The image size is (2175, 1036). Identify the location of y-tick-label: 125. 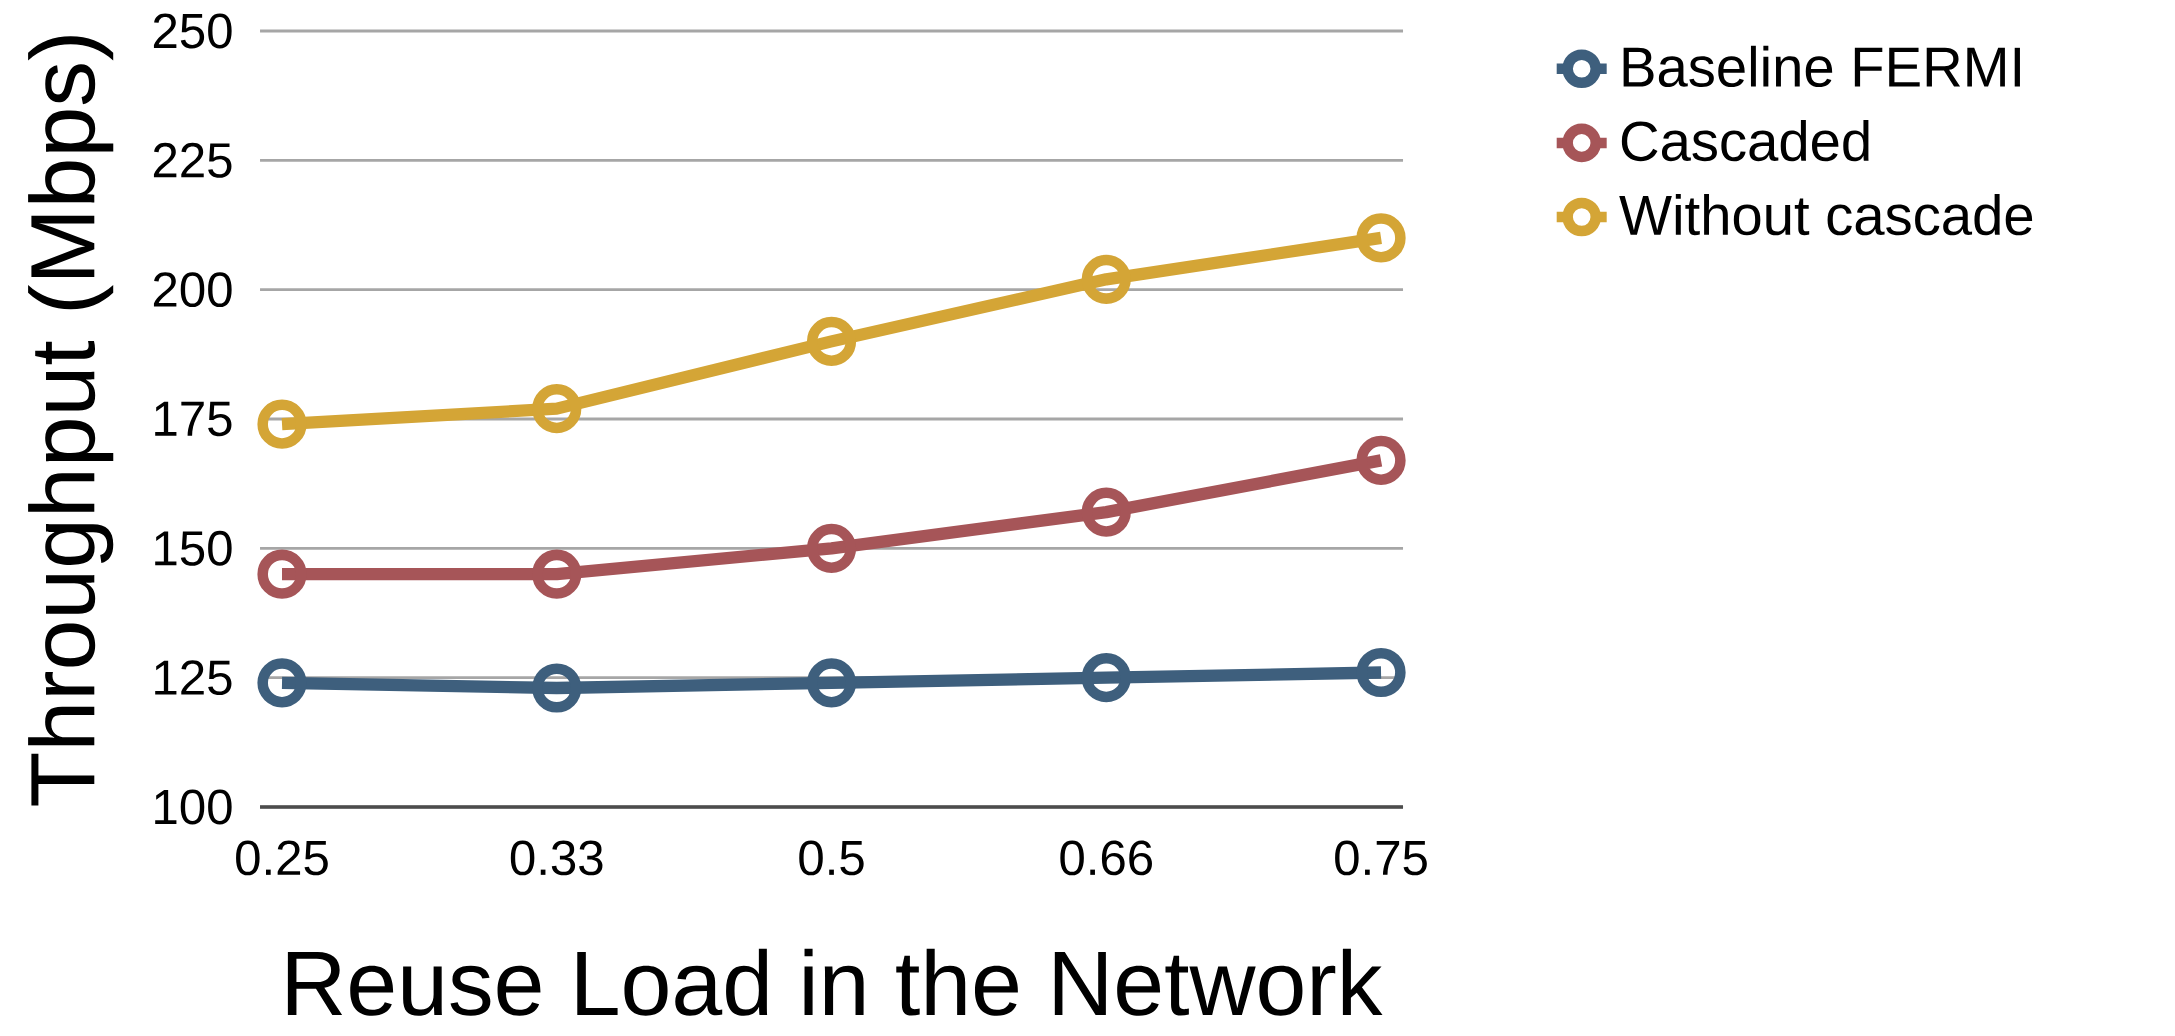
(193, 678).